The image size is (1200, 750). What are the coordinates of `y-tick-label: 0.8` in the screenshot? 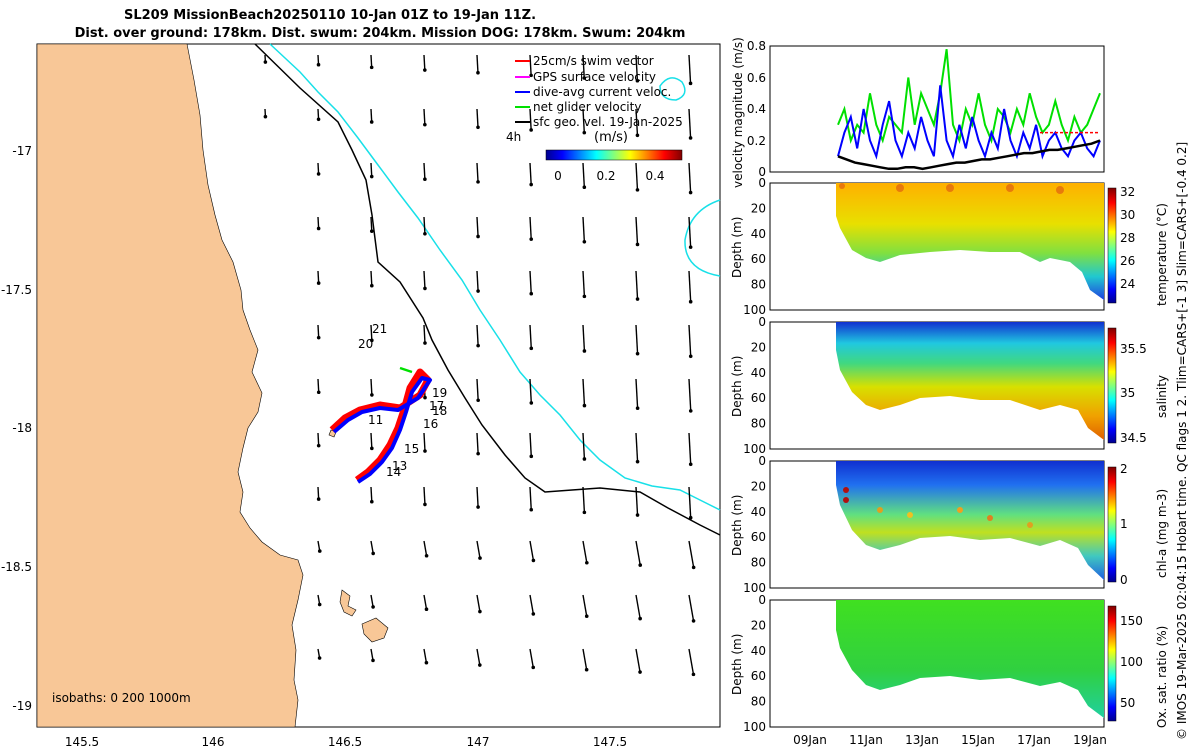 It's located at (756, 46).